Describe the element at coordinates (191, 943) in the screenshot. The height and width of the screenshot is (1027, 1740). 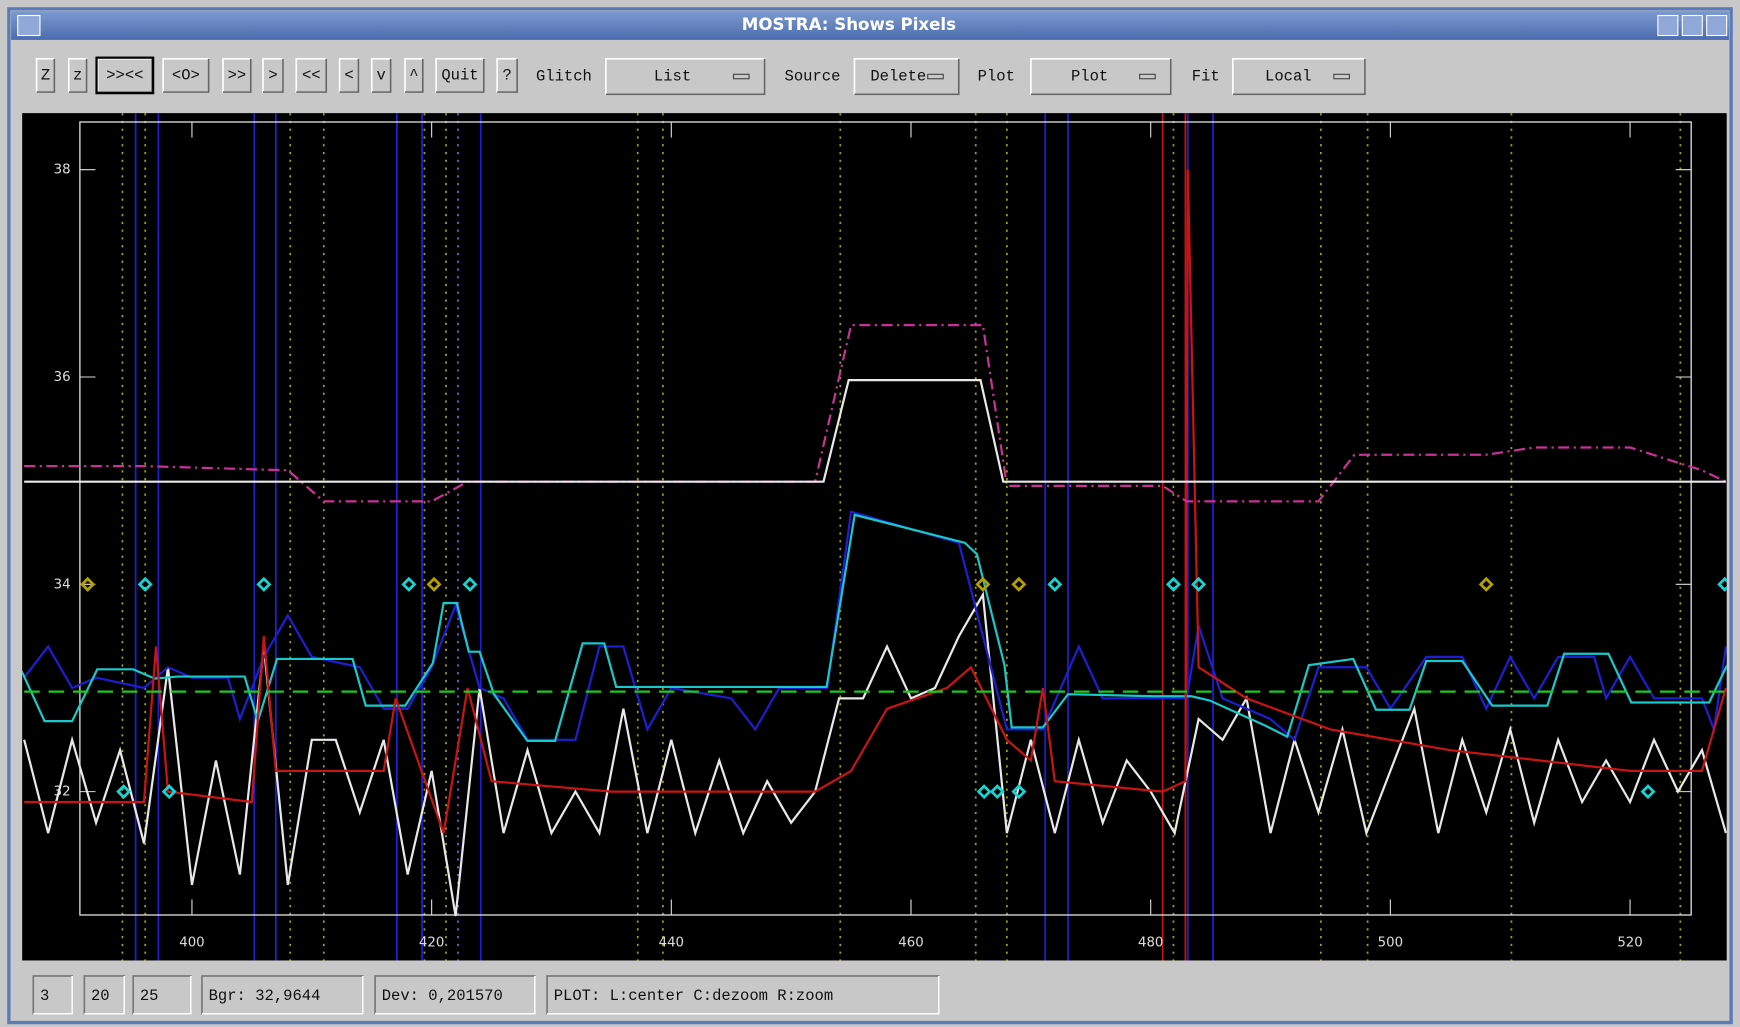
I see `x-tick-label: 400` at that location.